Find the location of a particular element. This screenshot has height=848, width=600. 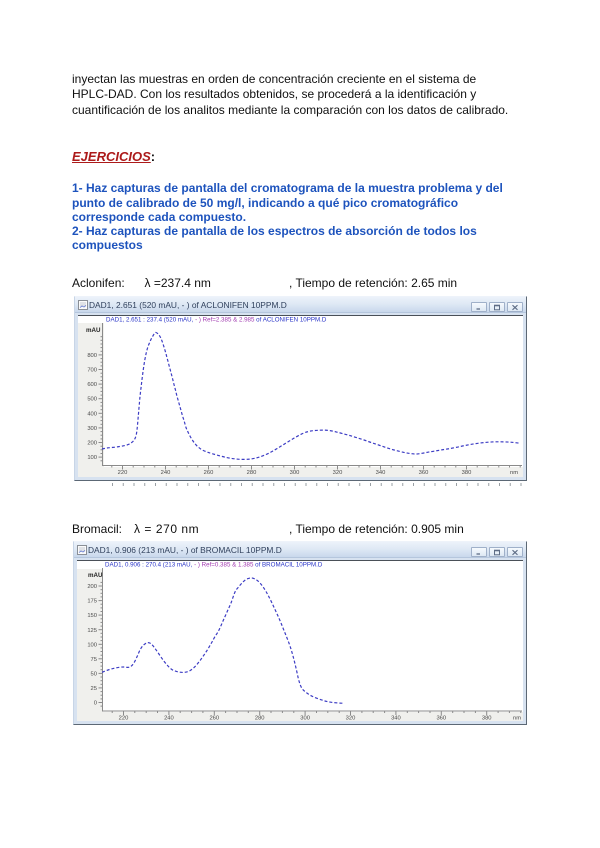

svg-text: 175 is located at coordinates (92, 602).